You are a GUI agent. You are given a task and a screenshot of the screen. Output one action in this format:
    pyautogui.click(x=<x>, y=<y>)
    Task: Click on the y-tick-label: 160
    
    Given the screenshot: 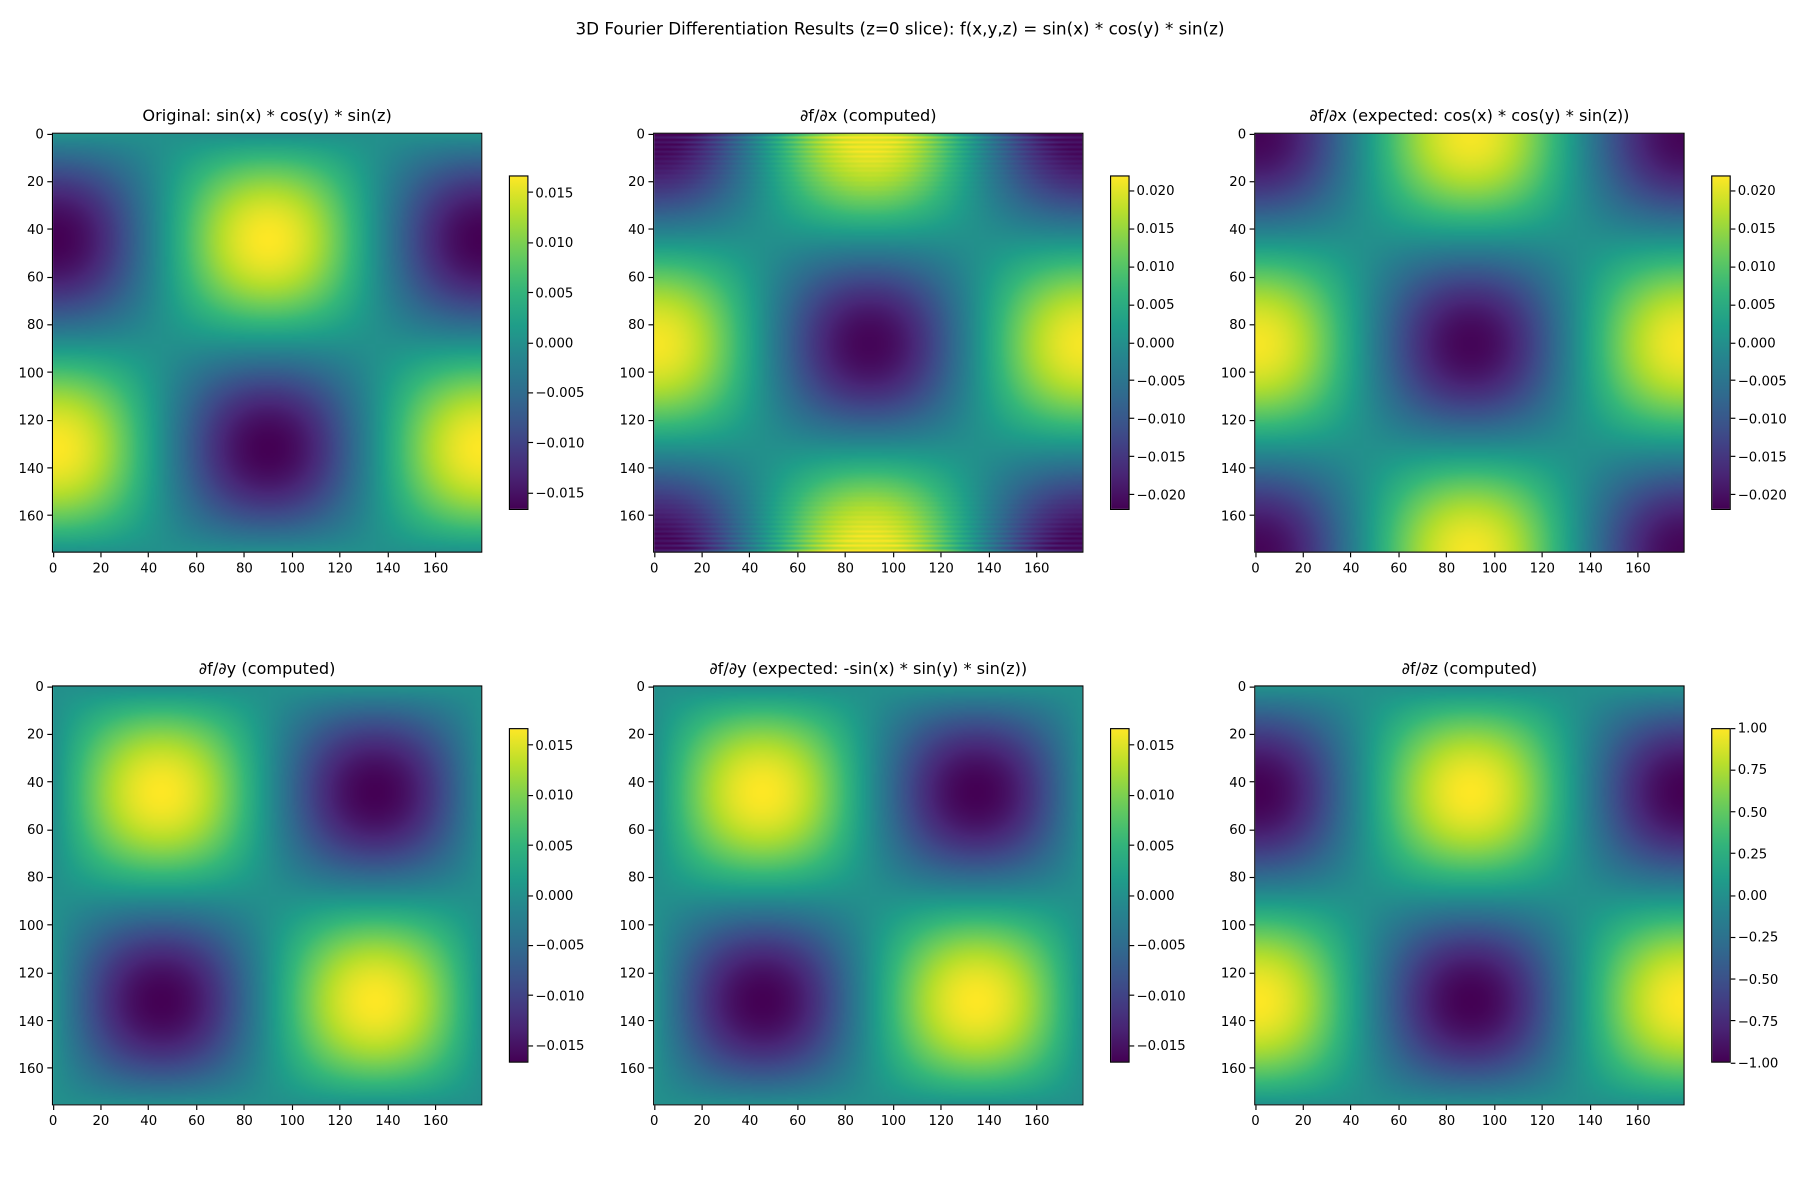 What is the action you would take?
    pyautogui.click(x=31, y=1068)
    